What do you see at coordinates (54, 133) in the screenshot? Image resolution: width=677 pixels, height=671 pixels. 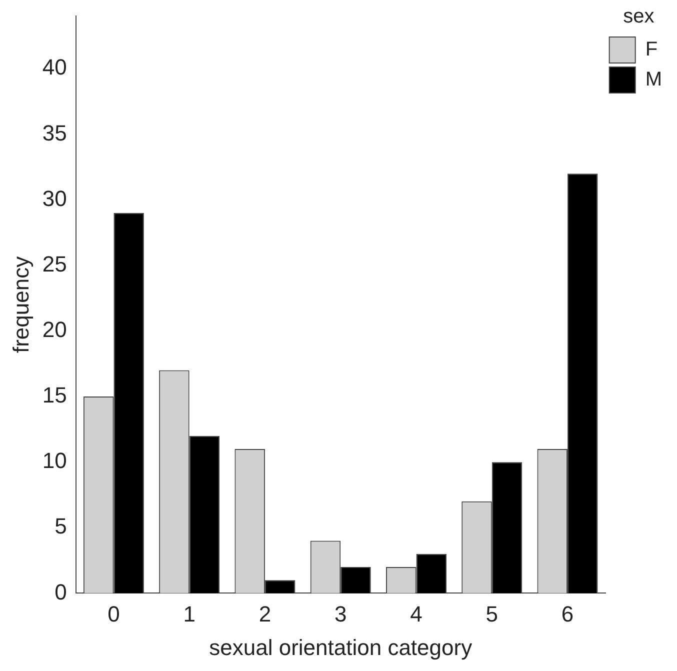 I see `y-tick-label: 35` at bounding box center [54, 133].